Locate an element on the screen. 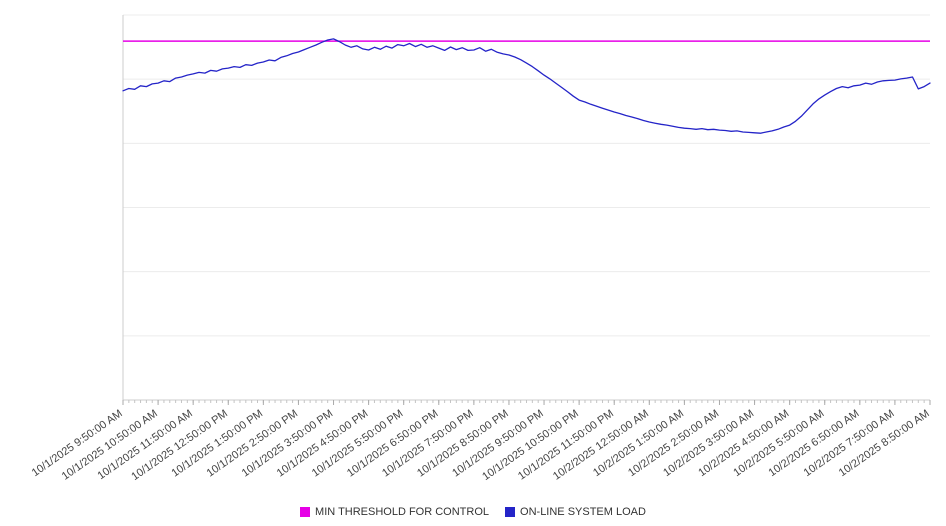  legend-item-min-threshold: MIN THRESHOLD FOR CONTROL is located at coordinates (394, 512).